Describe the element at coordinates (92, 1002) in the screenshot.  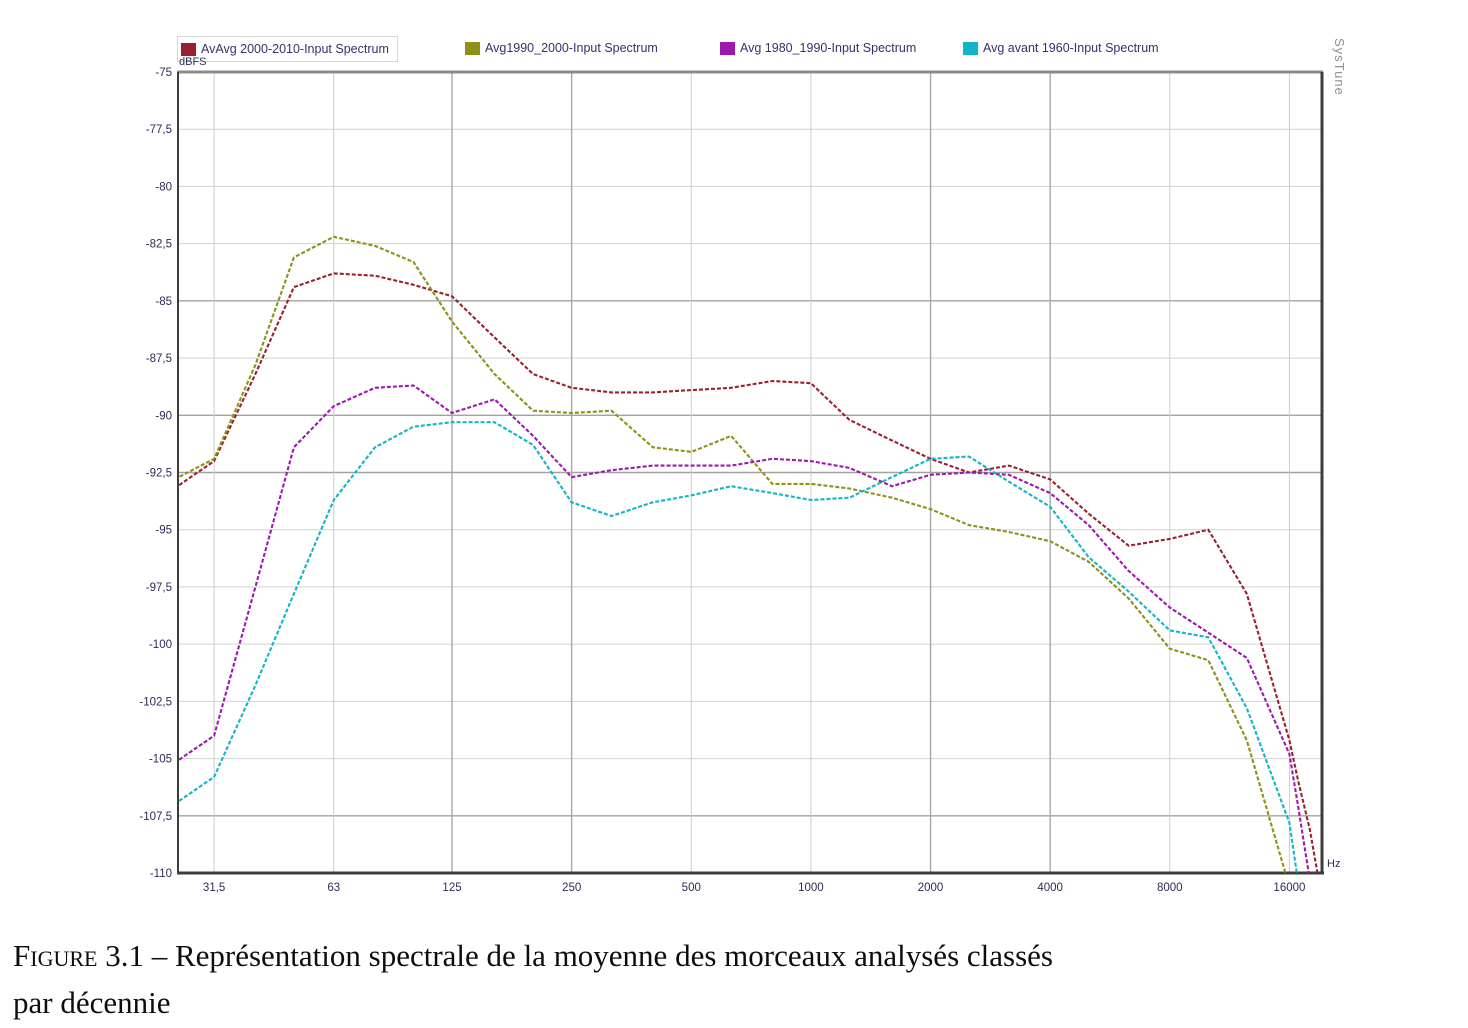
I see `caption-line2: par décennie` at that location.